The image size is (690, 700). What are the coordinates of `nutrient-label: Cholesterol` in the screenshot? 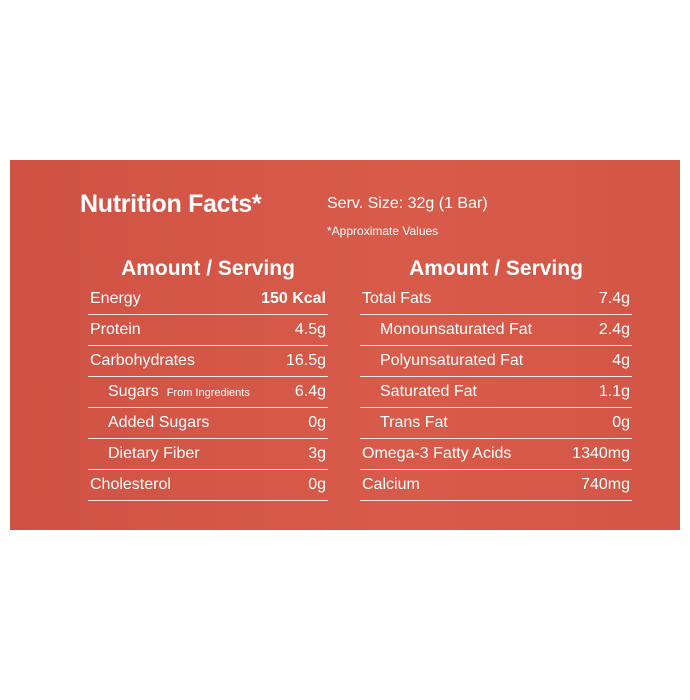 It's located at (130, 484).